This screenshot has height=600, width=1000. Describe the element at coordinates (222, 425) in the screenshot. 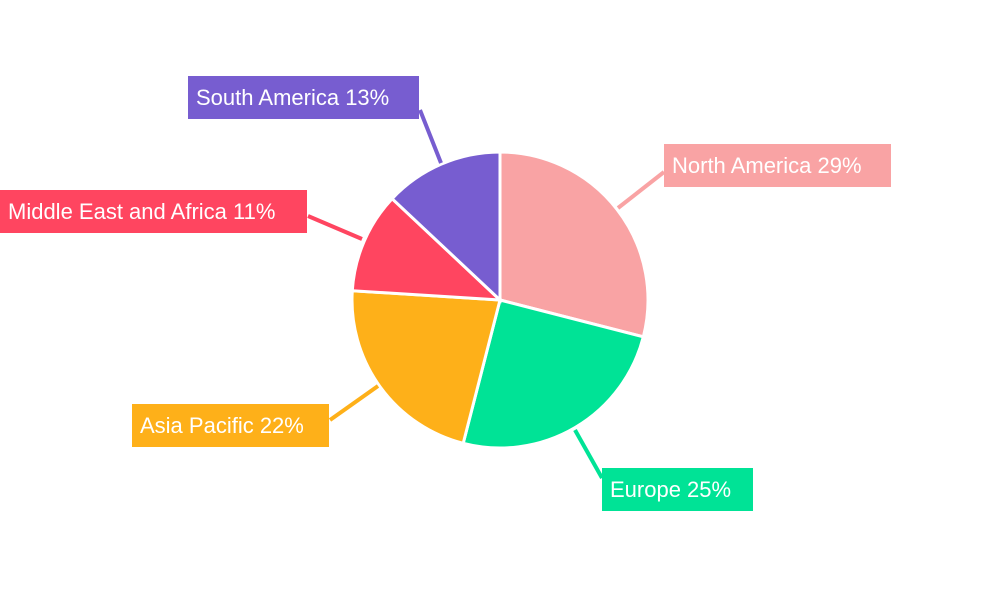

I see `data-label-text: Asia Pacific 22%` at that location.